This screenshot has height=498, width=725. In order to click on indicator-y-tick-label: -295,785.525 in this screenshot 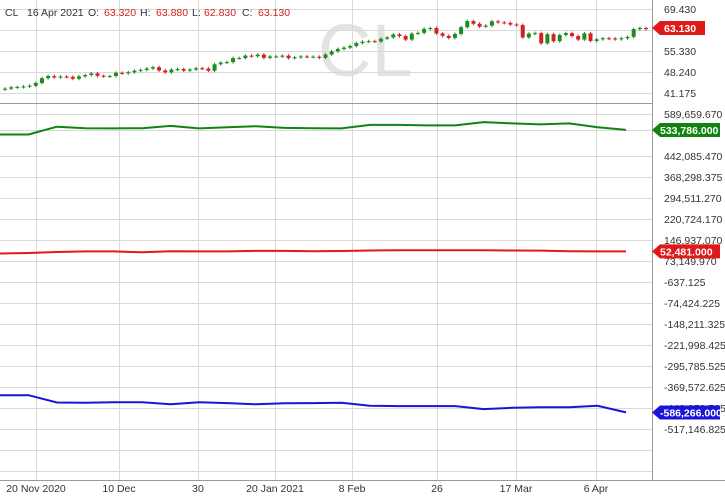, I will do `click(694, 367)`.